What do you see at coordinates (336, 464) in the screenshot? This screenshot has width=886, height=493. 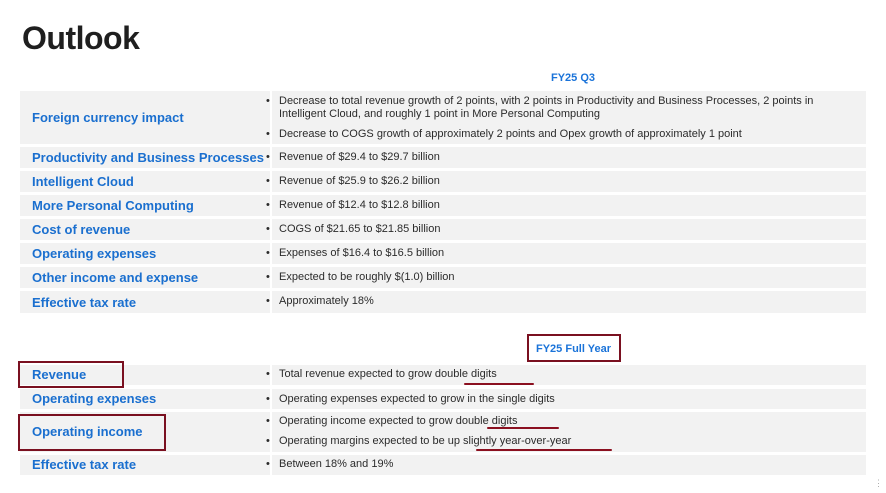 I see `bullet-text: Between 18% and 19%` at bounding box center [336, 464].